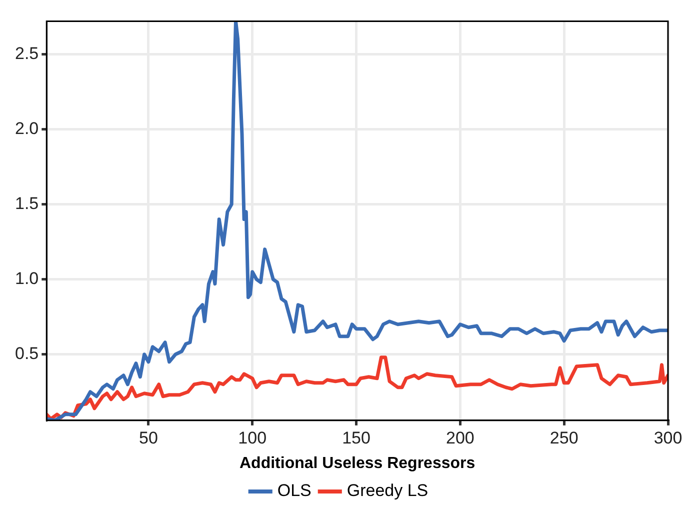 The height and width of the screenshot is (518, 694). I want to click on x-axis-title: Additional Useless Regressors, so click(357, 463).